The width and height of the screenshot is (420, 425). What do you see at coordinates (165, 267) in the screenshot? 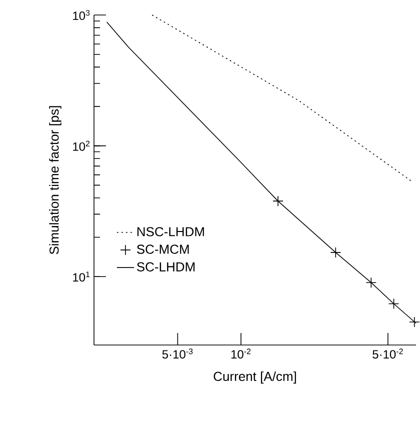
I see `legend-label: SC-LHDM` at bounding box center [165, 267].